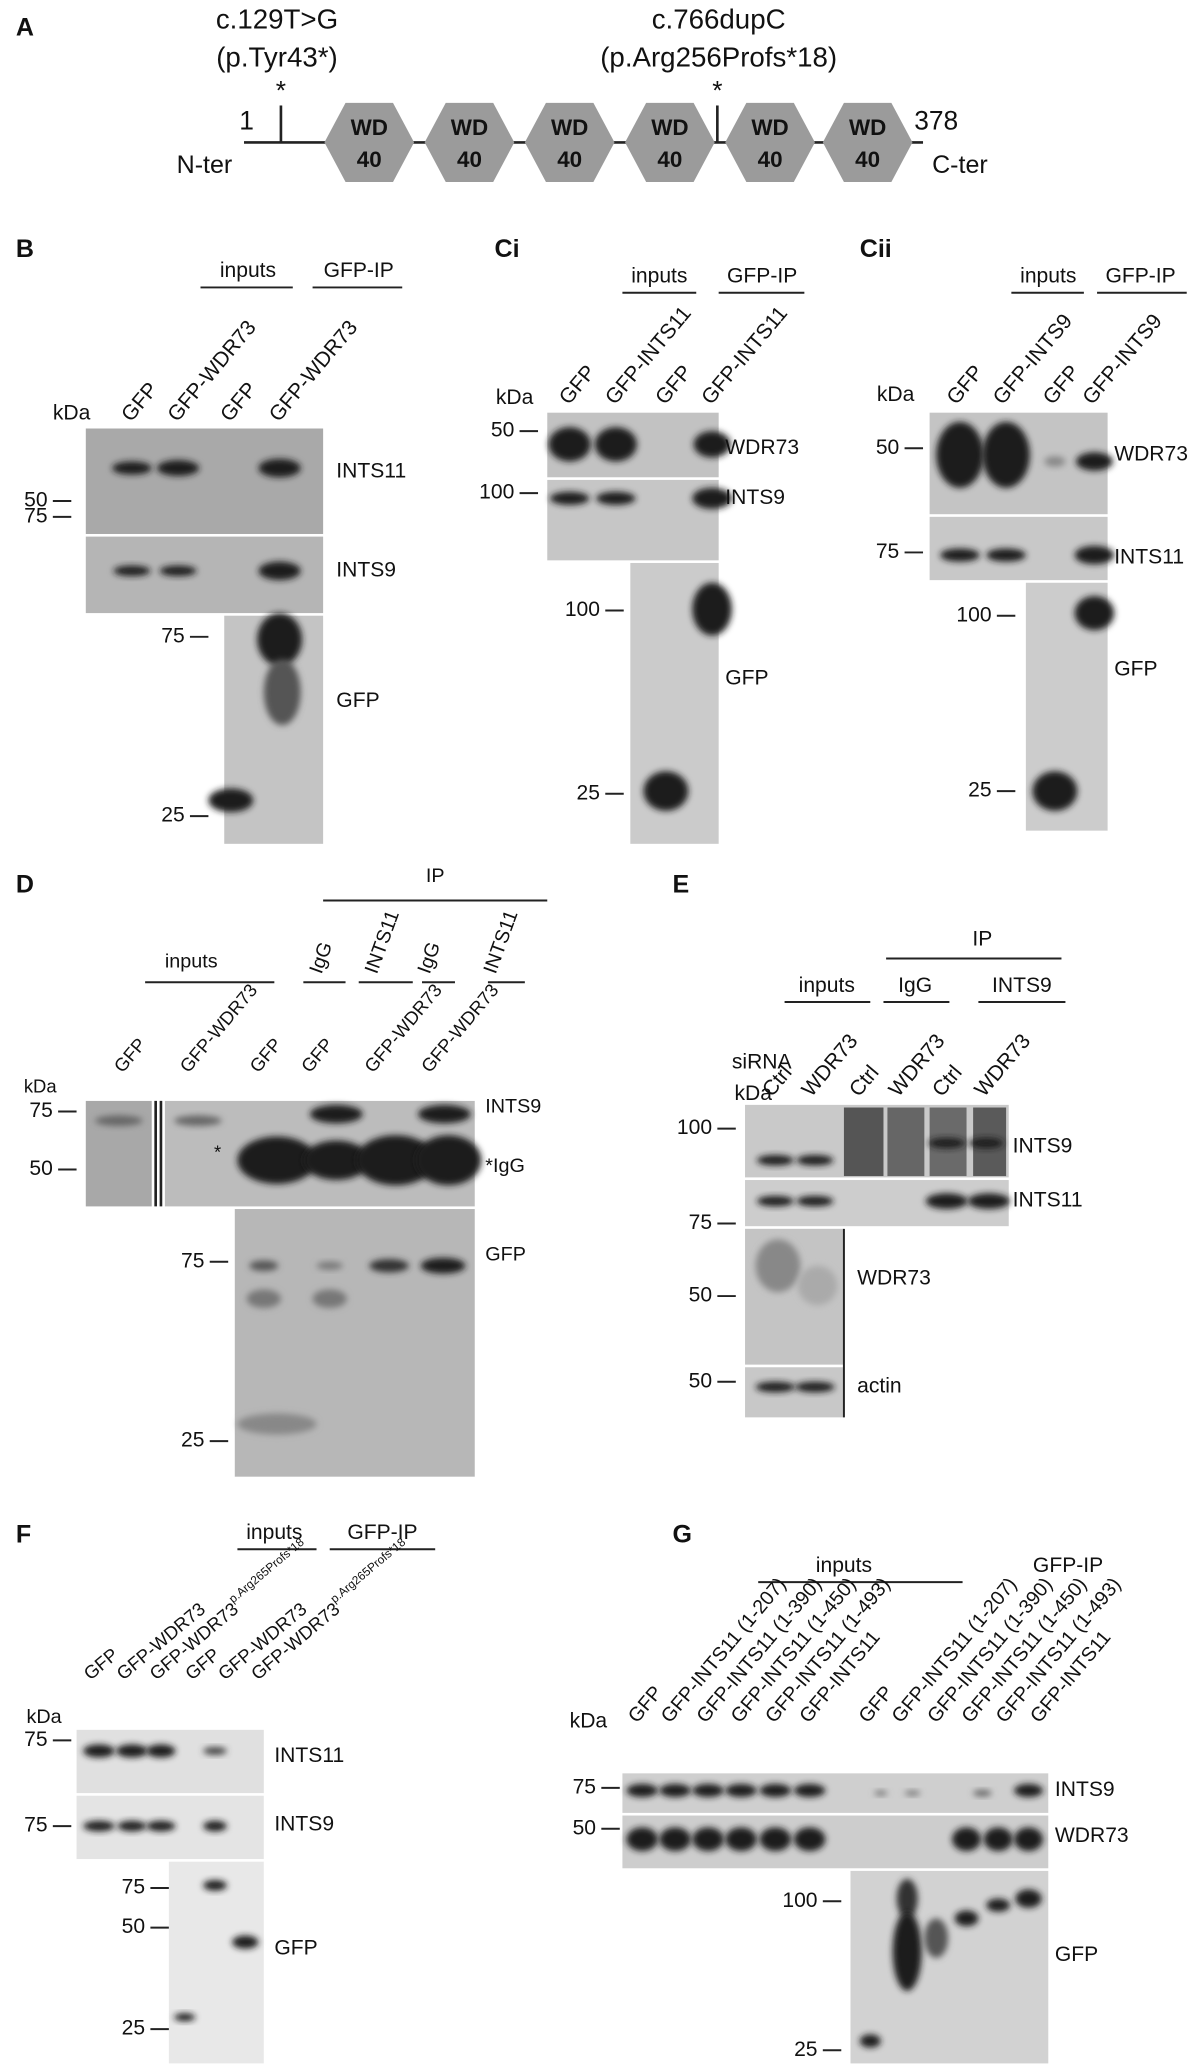  Describe the element at coordinates (313, 371) in the screenshot. I see `lane-label: GFP-WDR73` at that location.